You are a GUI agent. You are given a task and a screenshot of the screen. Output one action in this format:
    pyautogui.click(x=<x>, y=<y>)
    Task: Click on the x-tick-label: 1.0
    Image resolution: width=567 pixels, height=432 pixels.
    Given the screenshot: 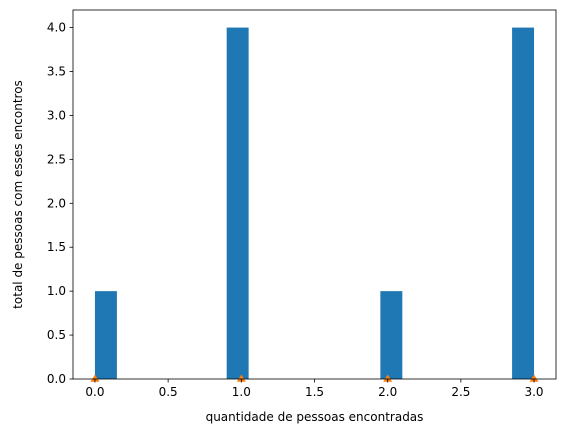 What is the action you would take?
    pyautogui.click(x=241, y=392)
    